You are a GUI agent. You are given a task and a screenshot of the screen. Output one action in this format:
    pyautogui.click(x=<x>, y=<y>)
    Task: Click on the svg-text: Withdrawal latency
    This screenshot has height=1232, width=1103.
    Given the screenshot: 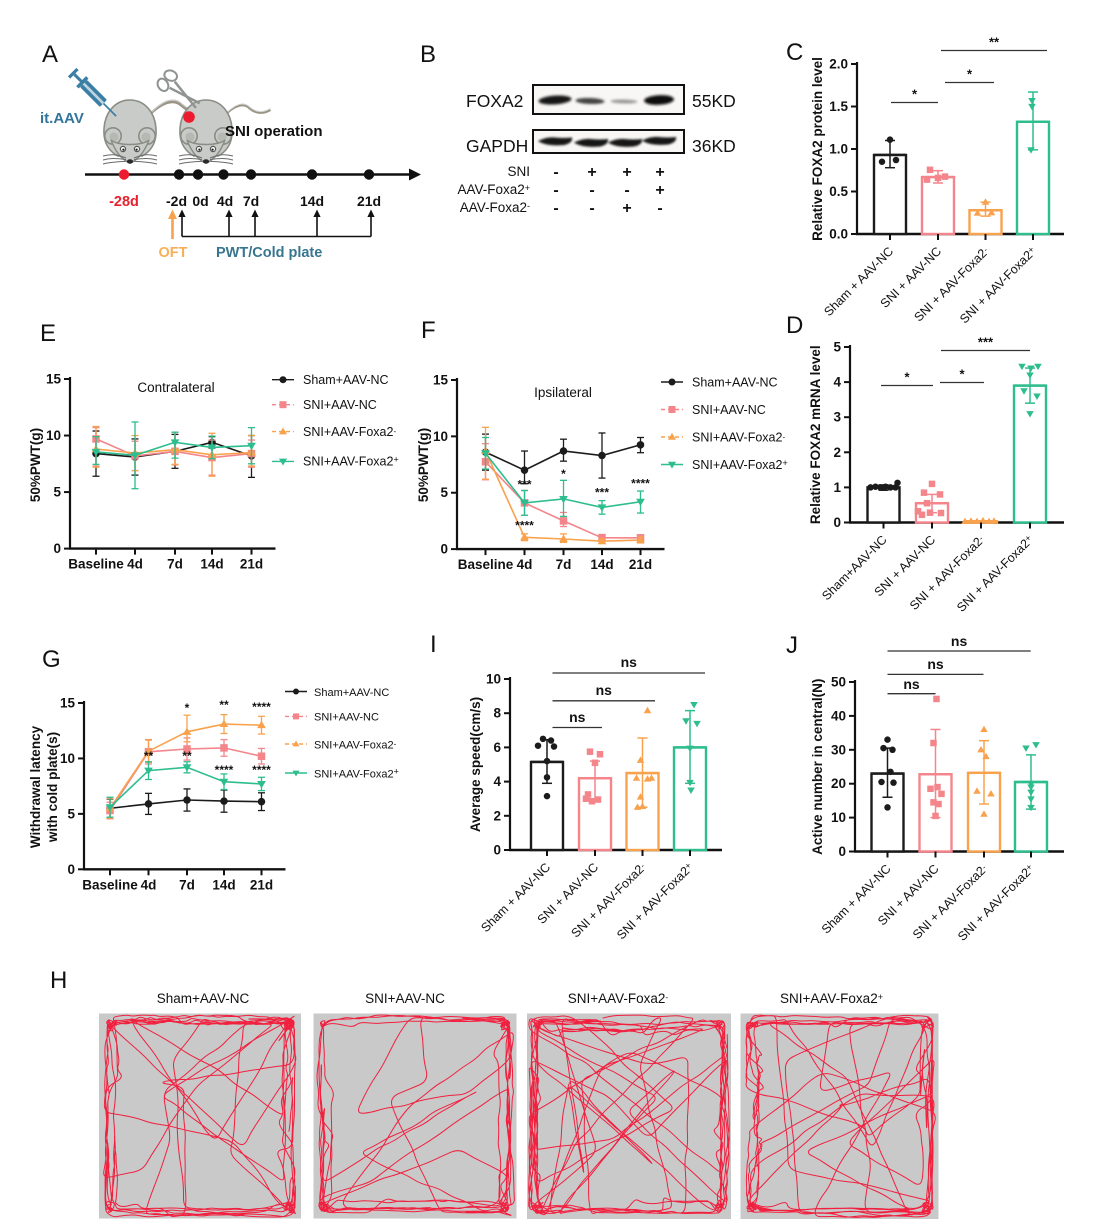 What is the action you would take?
    pyautogui.click(x=35, y=786)
    